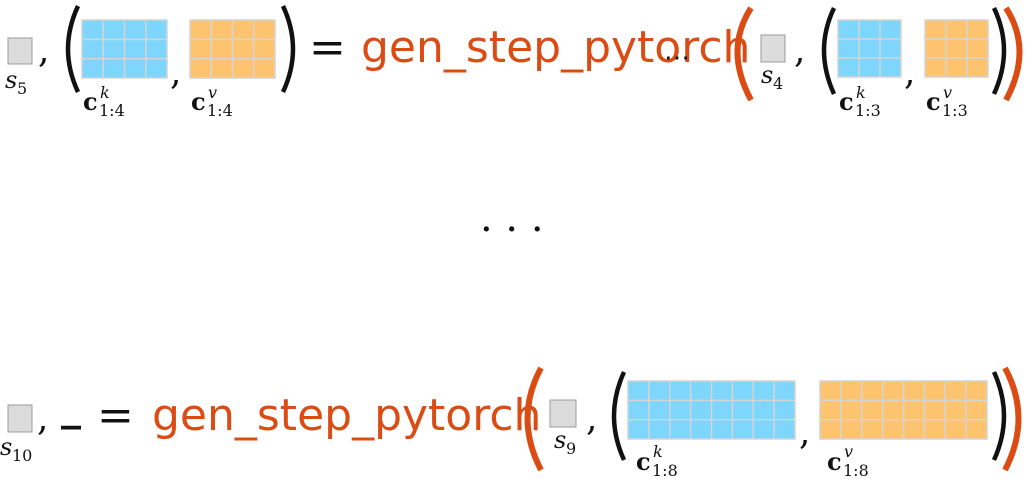  What do you see at coordinates (112, 110) in the screenshot?
I see `key-label-sub: 1:4` at bounding box center [112, 110].